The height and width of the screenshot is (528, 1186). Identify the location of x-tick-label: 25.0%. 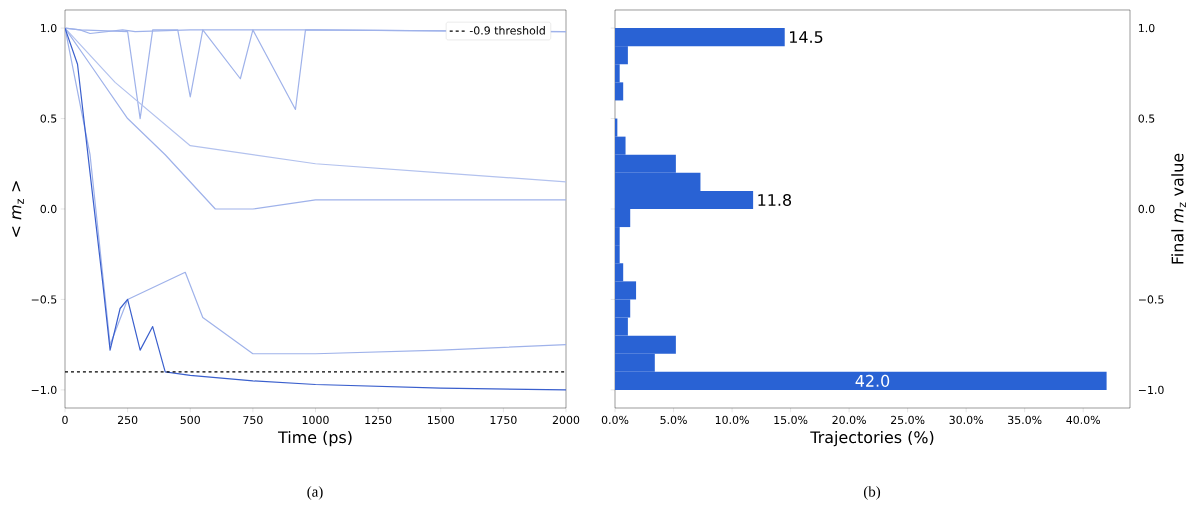
(908, 420).